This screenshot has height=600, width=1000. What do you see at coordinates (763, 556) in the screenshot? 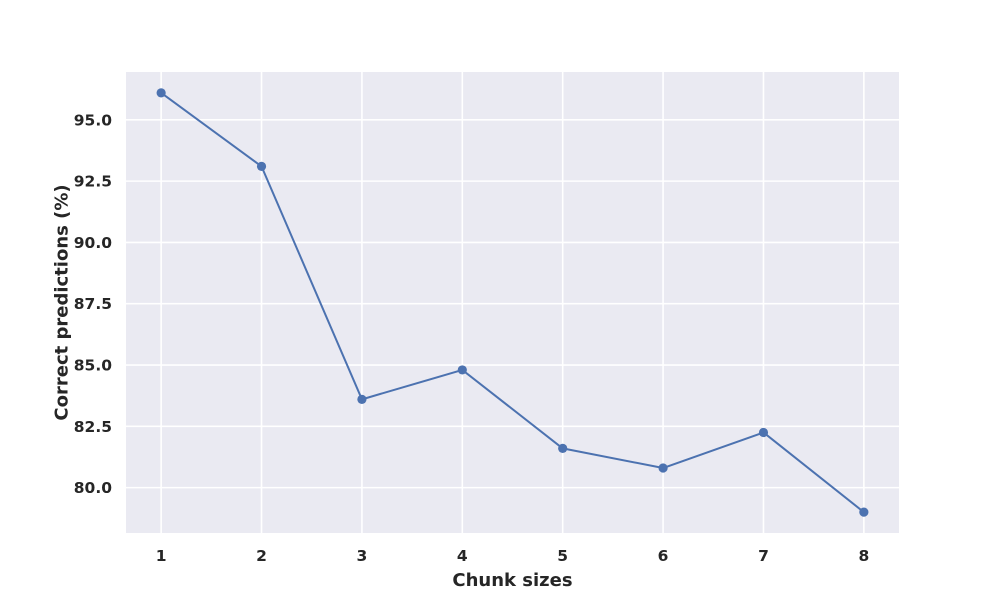
I see `x-tick-label: 7` at bounding box center [763, 556].